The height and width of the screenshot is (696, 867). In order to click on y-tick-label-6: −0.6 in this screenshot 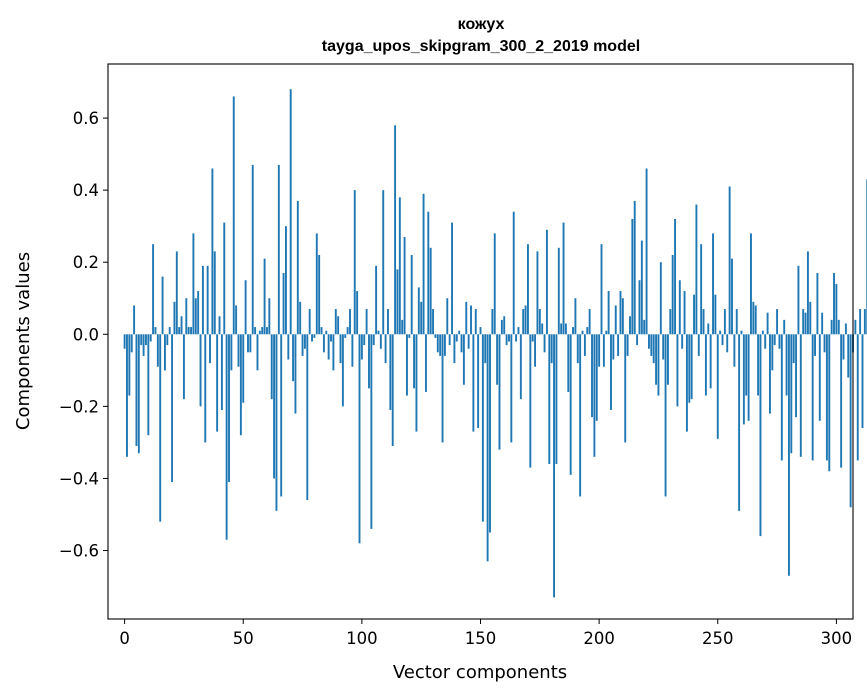, I will do `click(79, 551)`.